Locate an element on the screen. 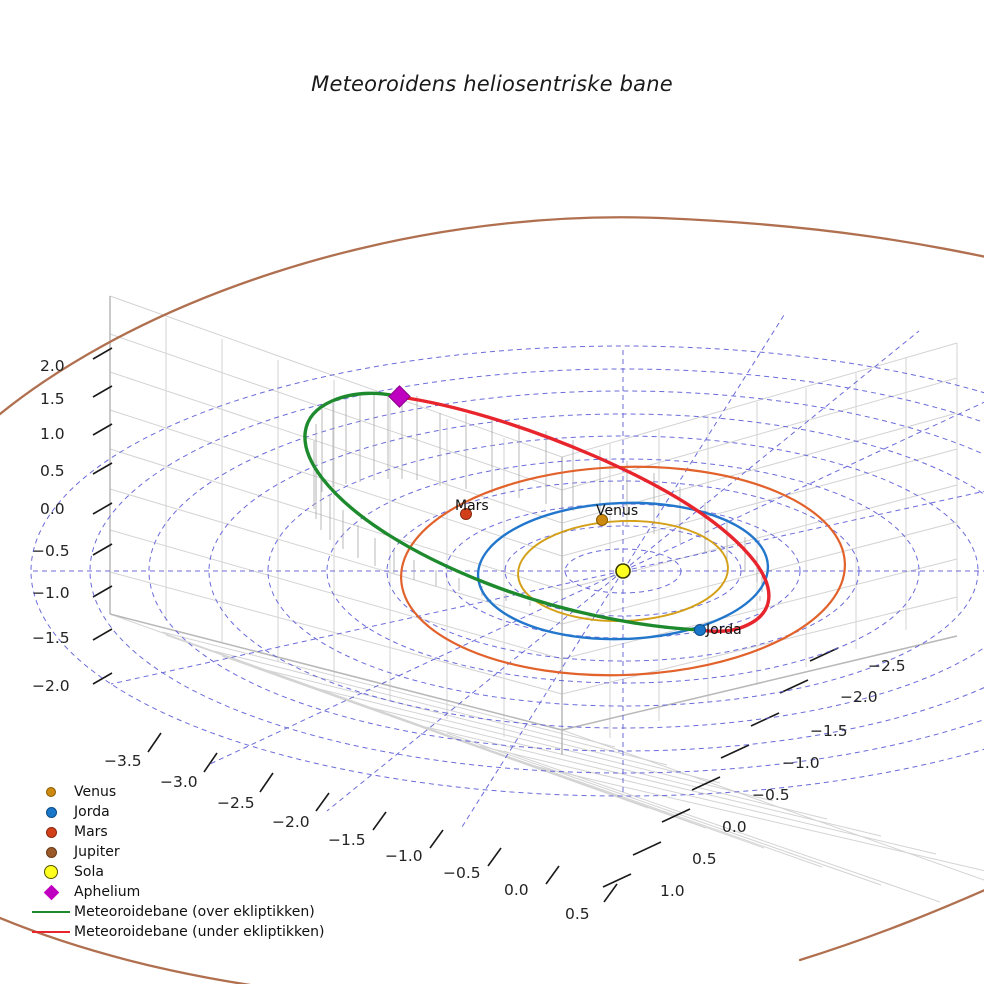 This screenshot has width=984, height=984. axis-z-tick-label: −0.5 is located at coordinates (51, 551).